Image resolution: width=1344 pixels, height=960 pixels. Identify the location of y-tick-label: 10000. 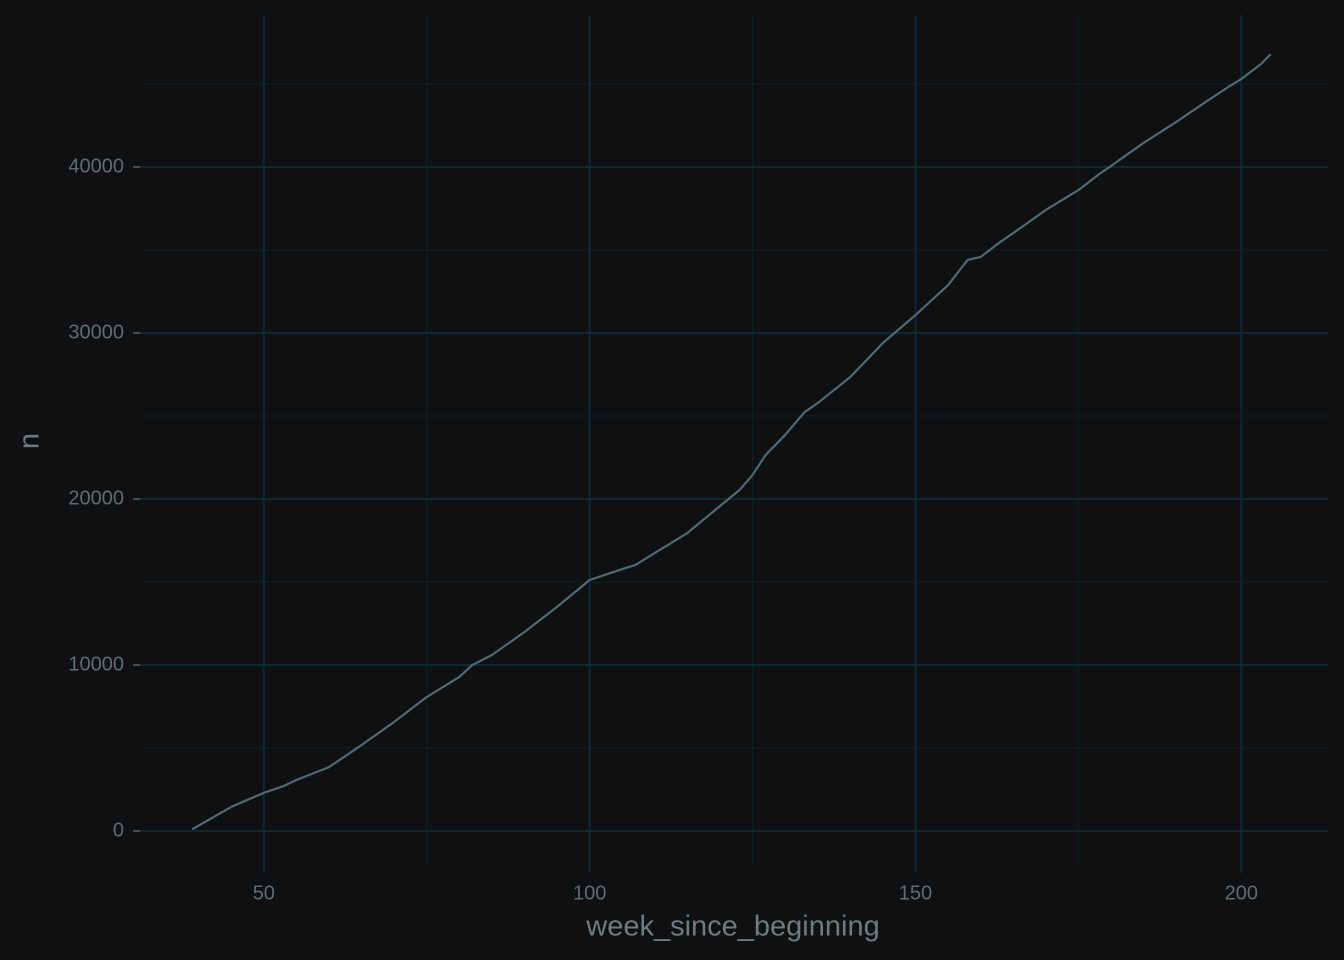
(96, 664).